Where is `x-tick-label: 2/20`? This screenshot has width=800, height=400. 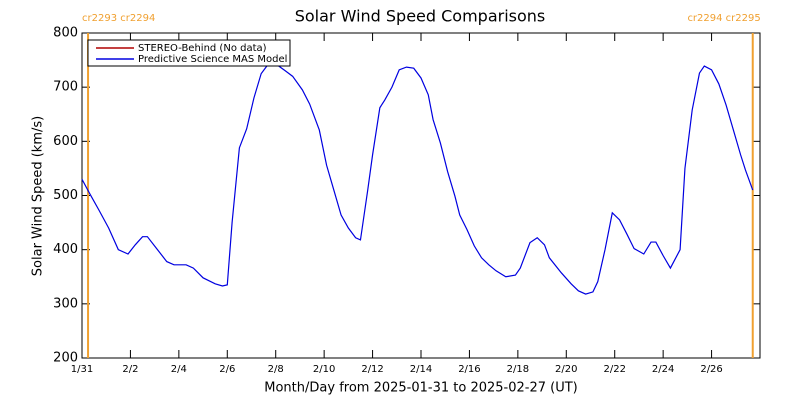 x-tick-label: 2/20 is located at coordinates (566, 369).